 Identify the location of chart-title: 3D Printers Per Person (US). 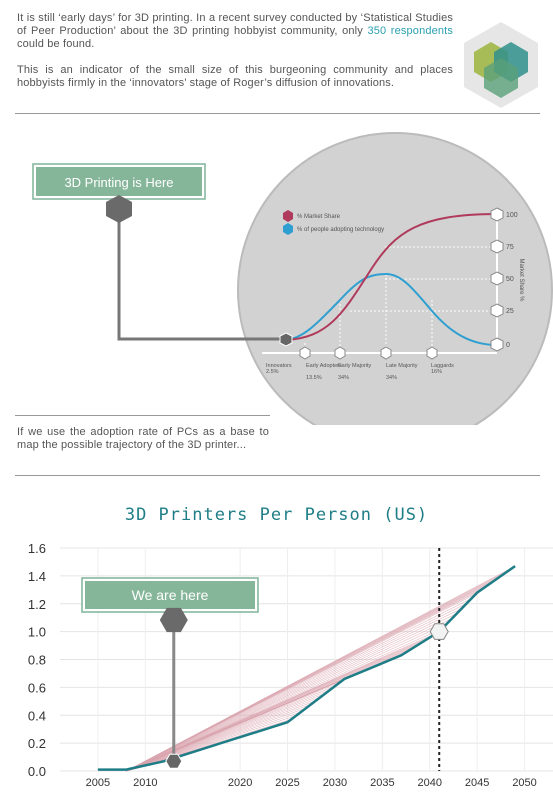
(276, 515).